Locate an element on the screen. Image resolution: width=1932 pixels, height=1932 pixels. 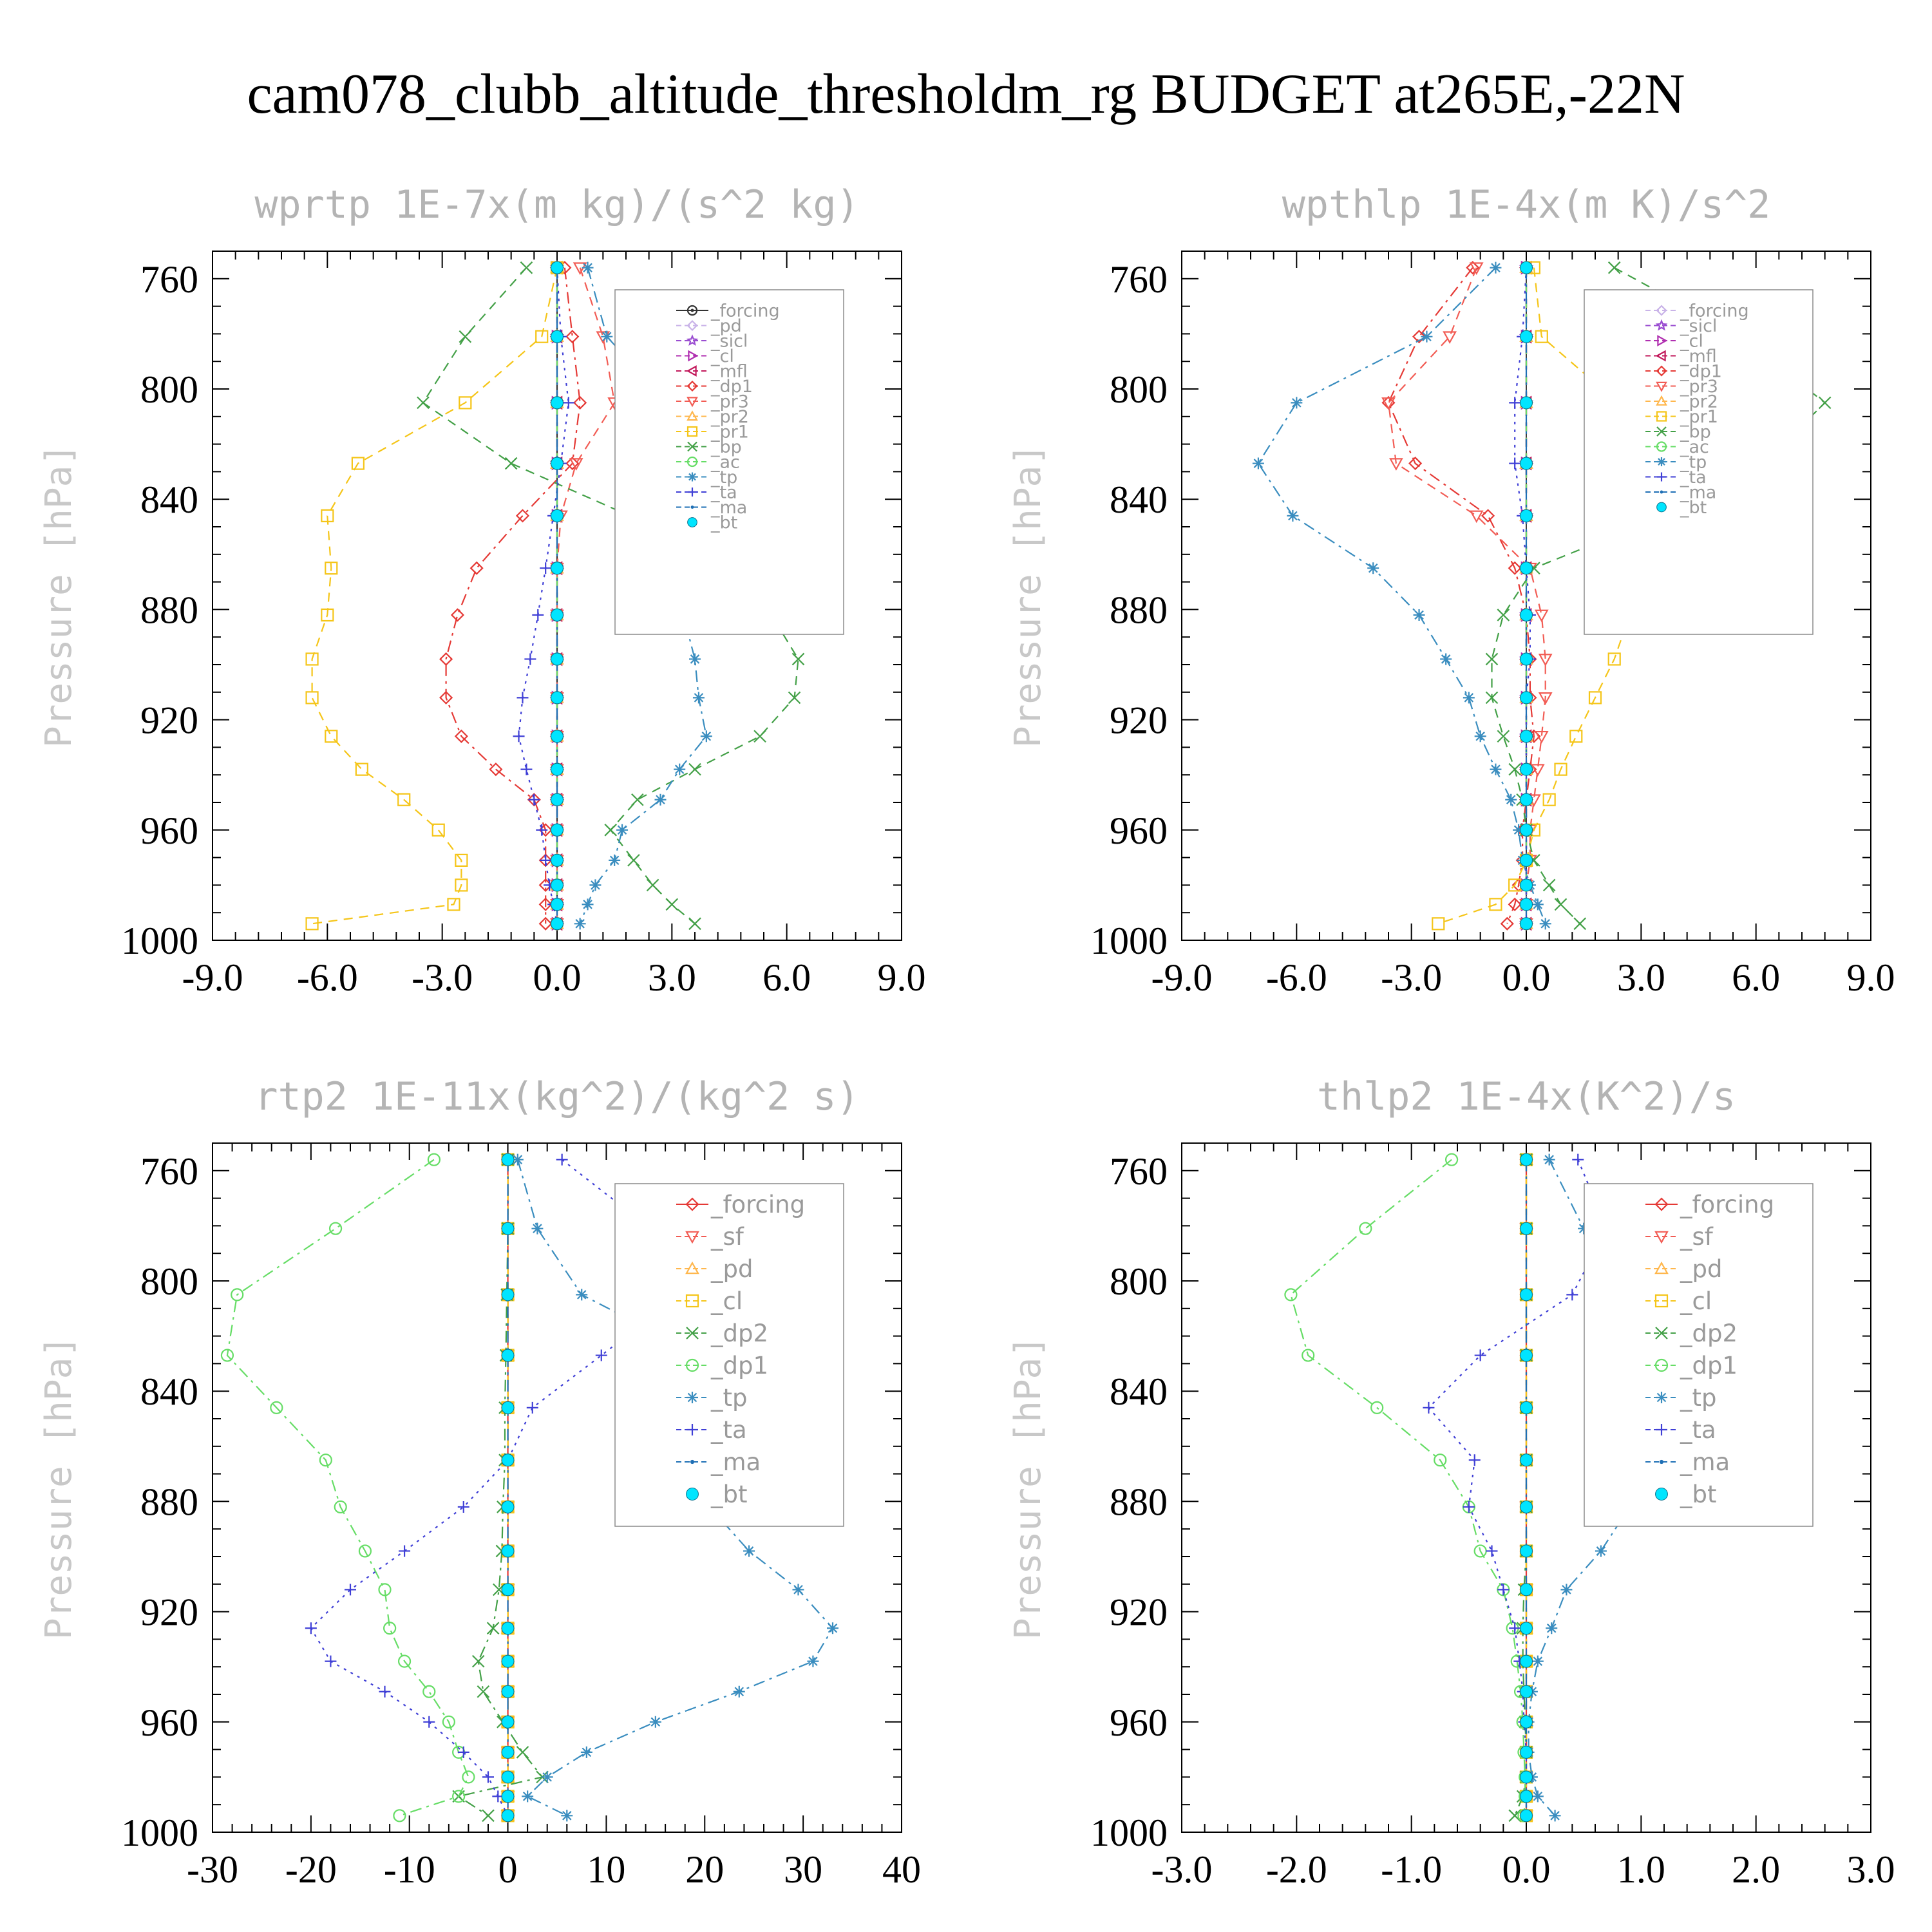
series-dp1-line is located at coordinates (1408, 1487).